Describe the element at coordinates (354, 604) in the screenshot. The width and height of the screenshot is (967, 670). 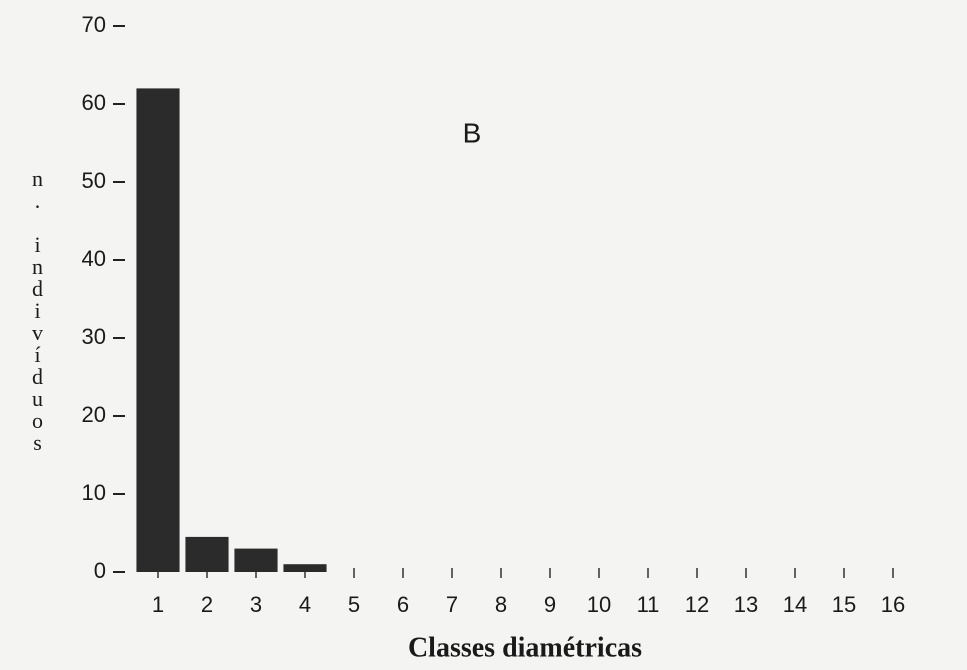
I see `x-tick-label: 5` at that location.